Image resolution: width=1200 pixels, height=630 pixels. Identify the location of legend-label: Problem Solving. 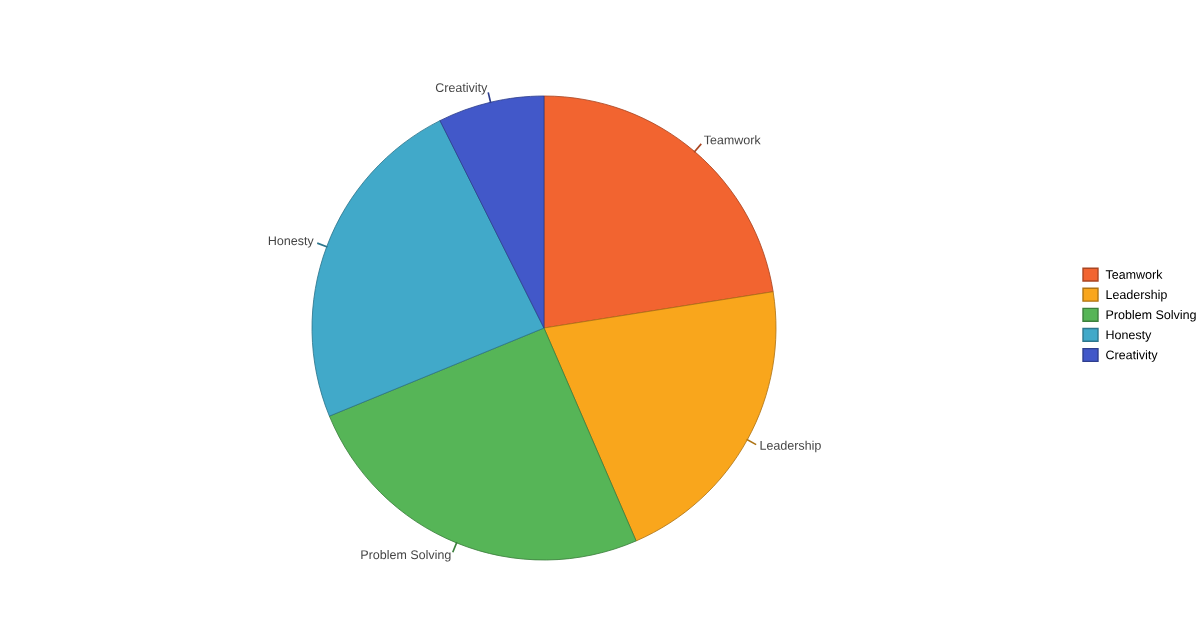
(1151, 315).